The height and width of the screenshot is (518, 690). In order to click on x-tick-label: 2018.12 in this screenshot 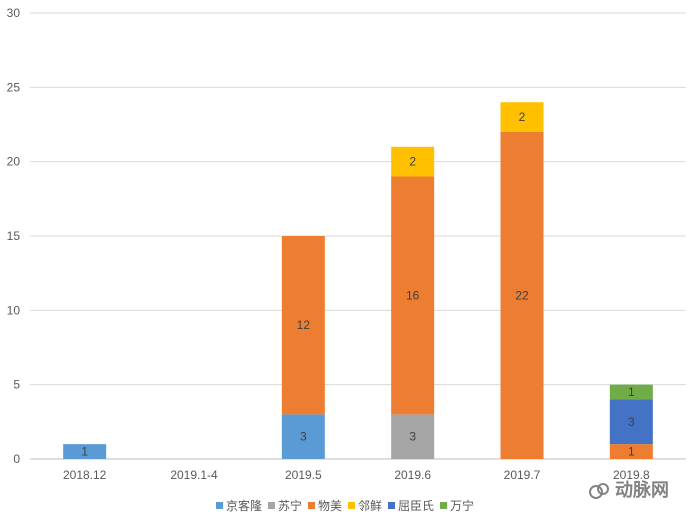, I will do `click(85, 475)`.